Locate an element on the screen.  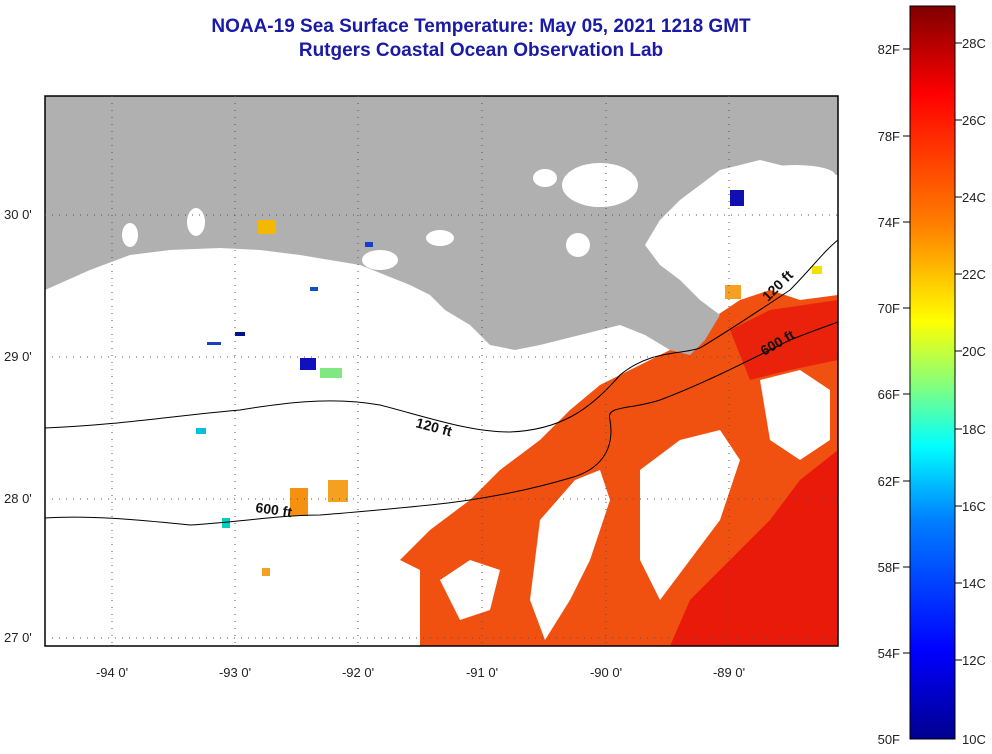
sst-yellow-pixel is located at coordinates (817, 270).